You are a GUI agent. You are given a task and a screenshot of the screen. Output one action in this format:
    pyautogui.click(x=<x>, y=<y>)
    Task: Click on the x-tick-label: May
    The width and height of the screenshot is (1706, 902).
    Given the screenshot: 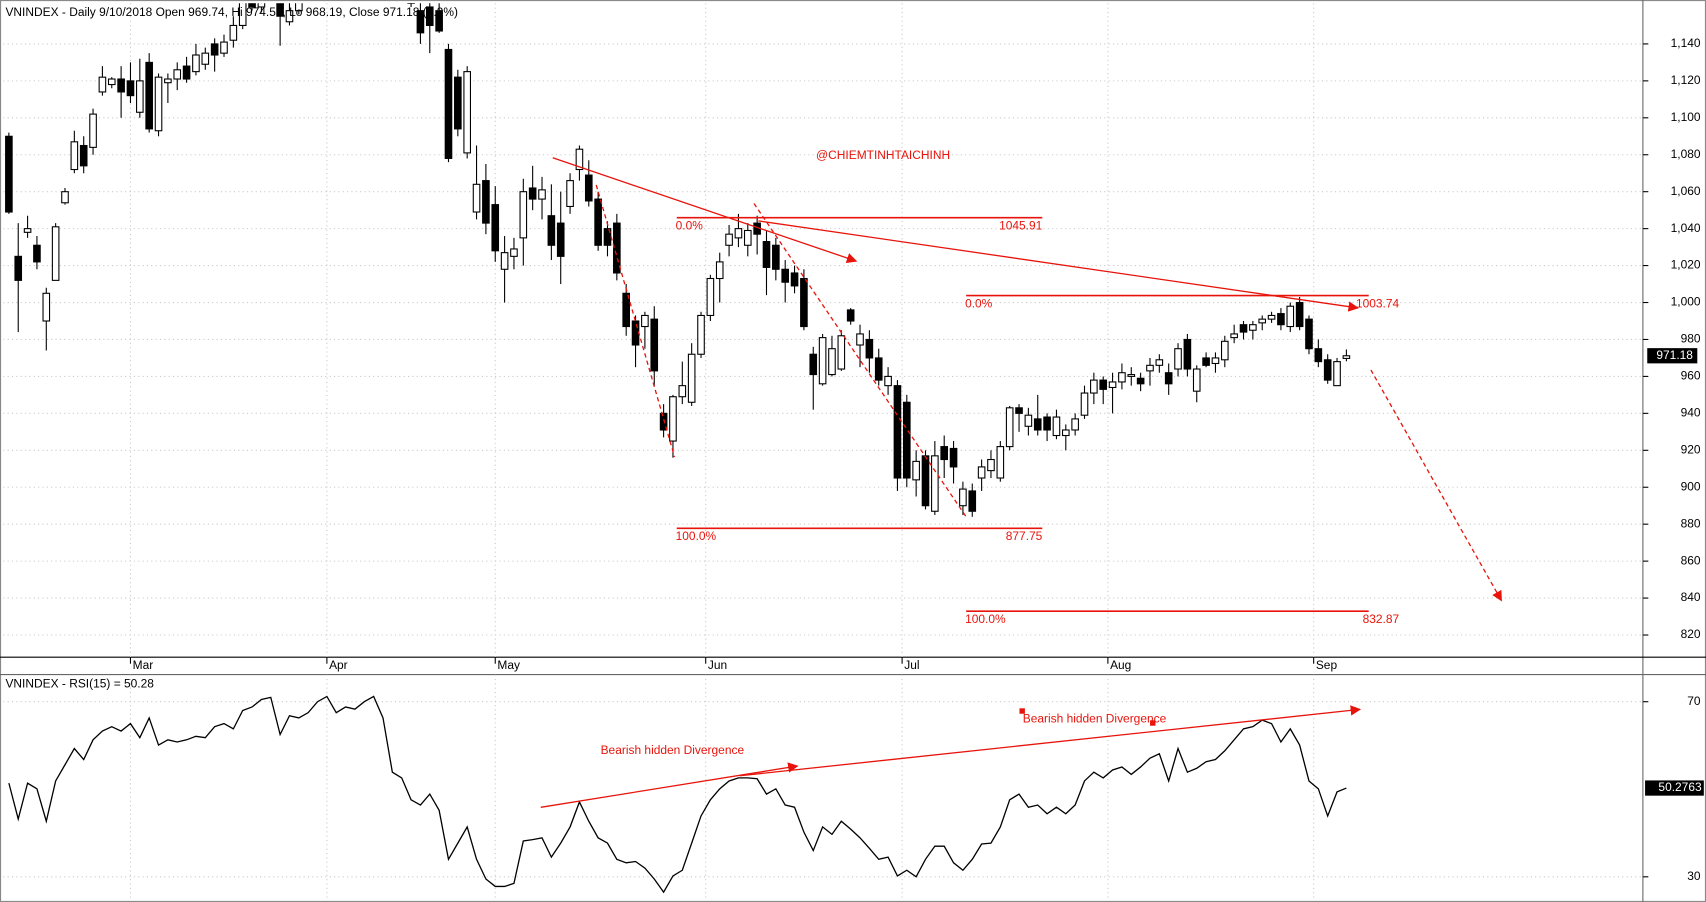 What is the action you would take?
    pyautogui.click(x=508, y=665)
    